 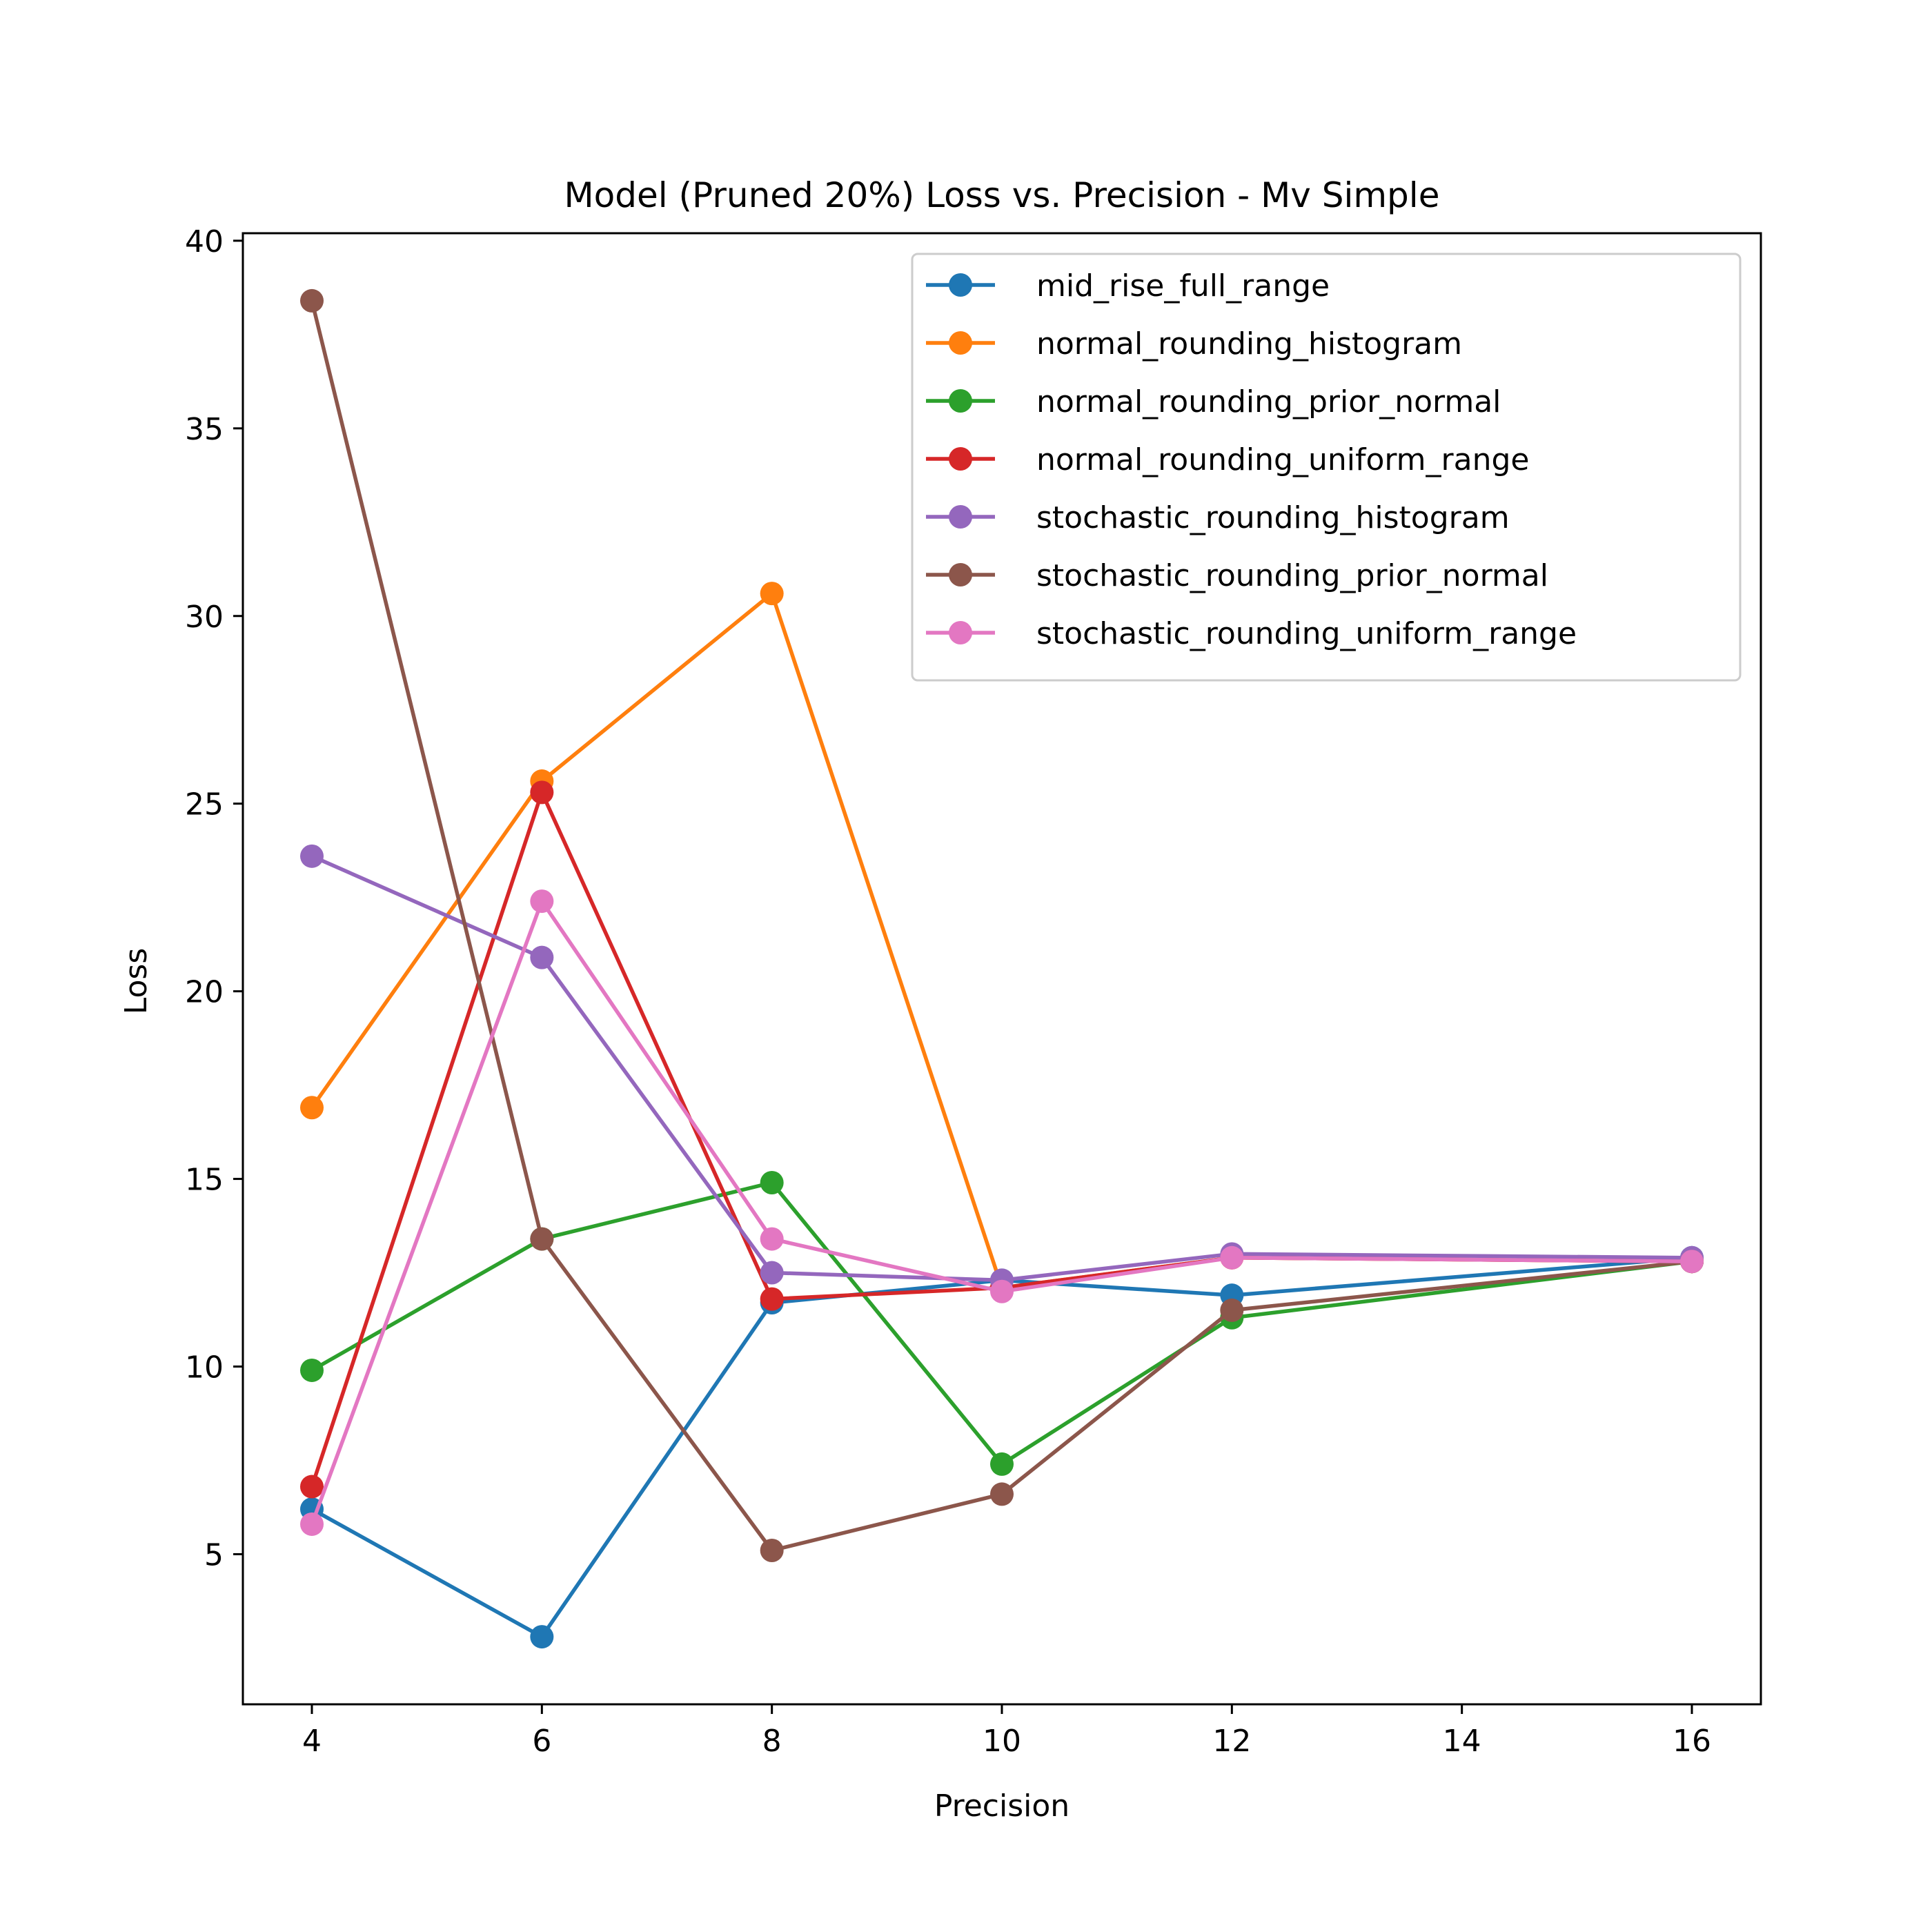 I want to click on legend-marker-stochastic_rounding_histogram, so click(x=960, y=517).